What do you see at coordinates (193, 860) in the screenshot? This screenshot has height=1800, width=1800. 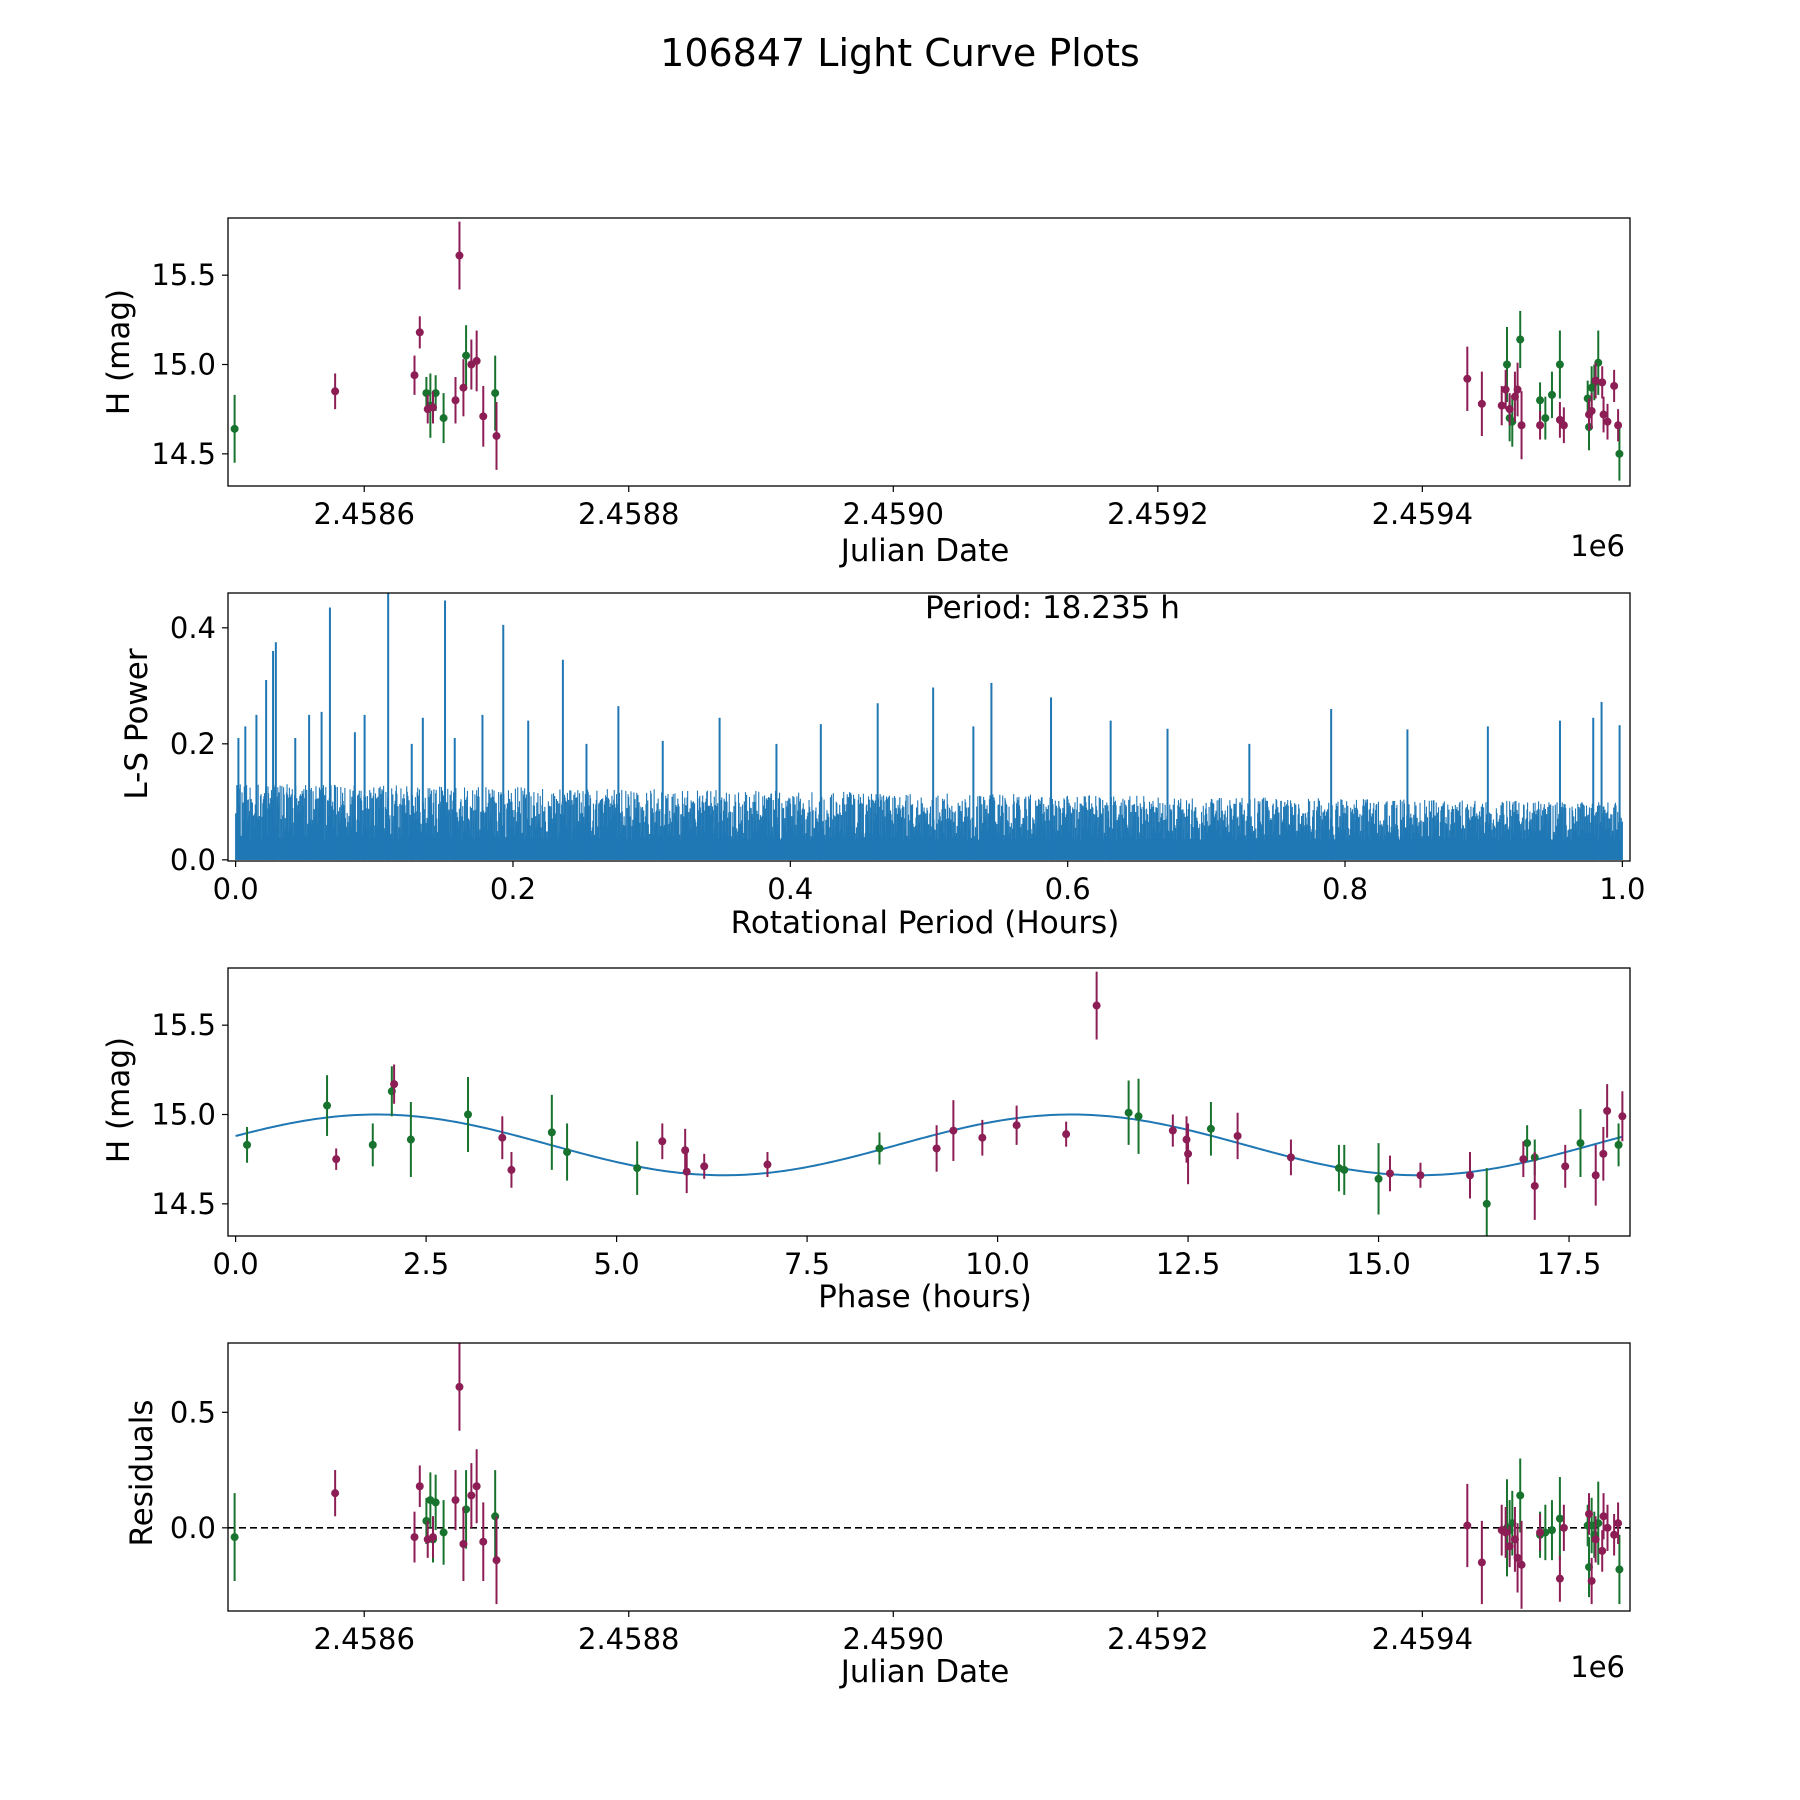 I see `periodogram-ytick-label: 0.0` at bounding box center [193, 860].